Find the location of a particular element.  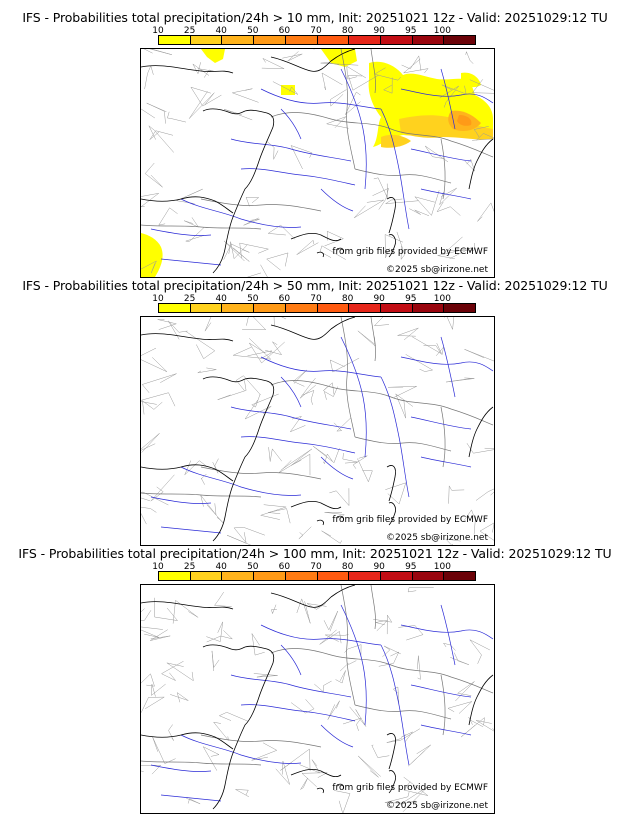

colorbar is located at coordinates (317, 40).